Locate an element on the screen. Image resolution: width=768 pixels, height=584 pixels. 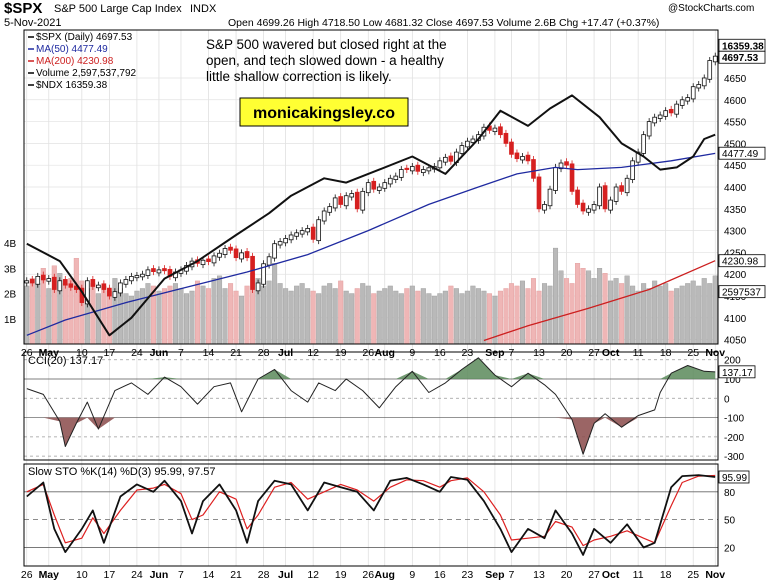
y-tick-label: 4650 is located at coordinates (735, 79).